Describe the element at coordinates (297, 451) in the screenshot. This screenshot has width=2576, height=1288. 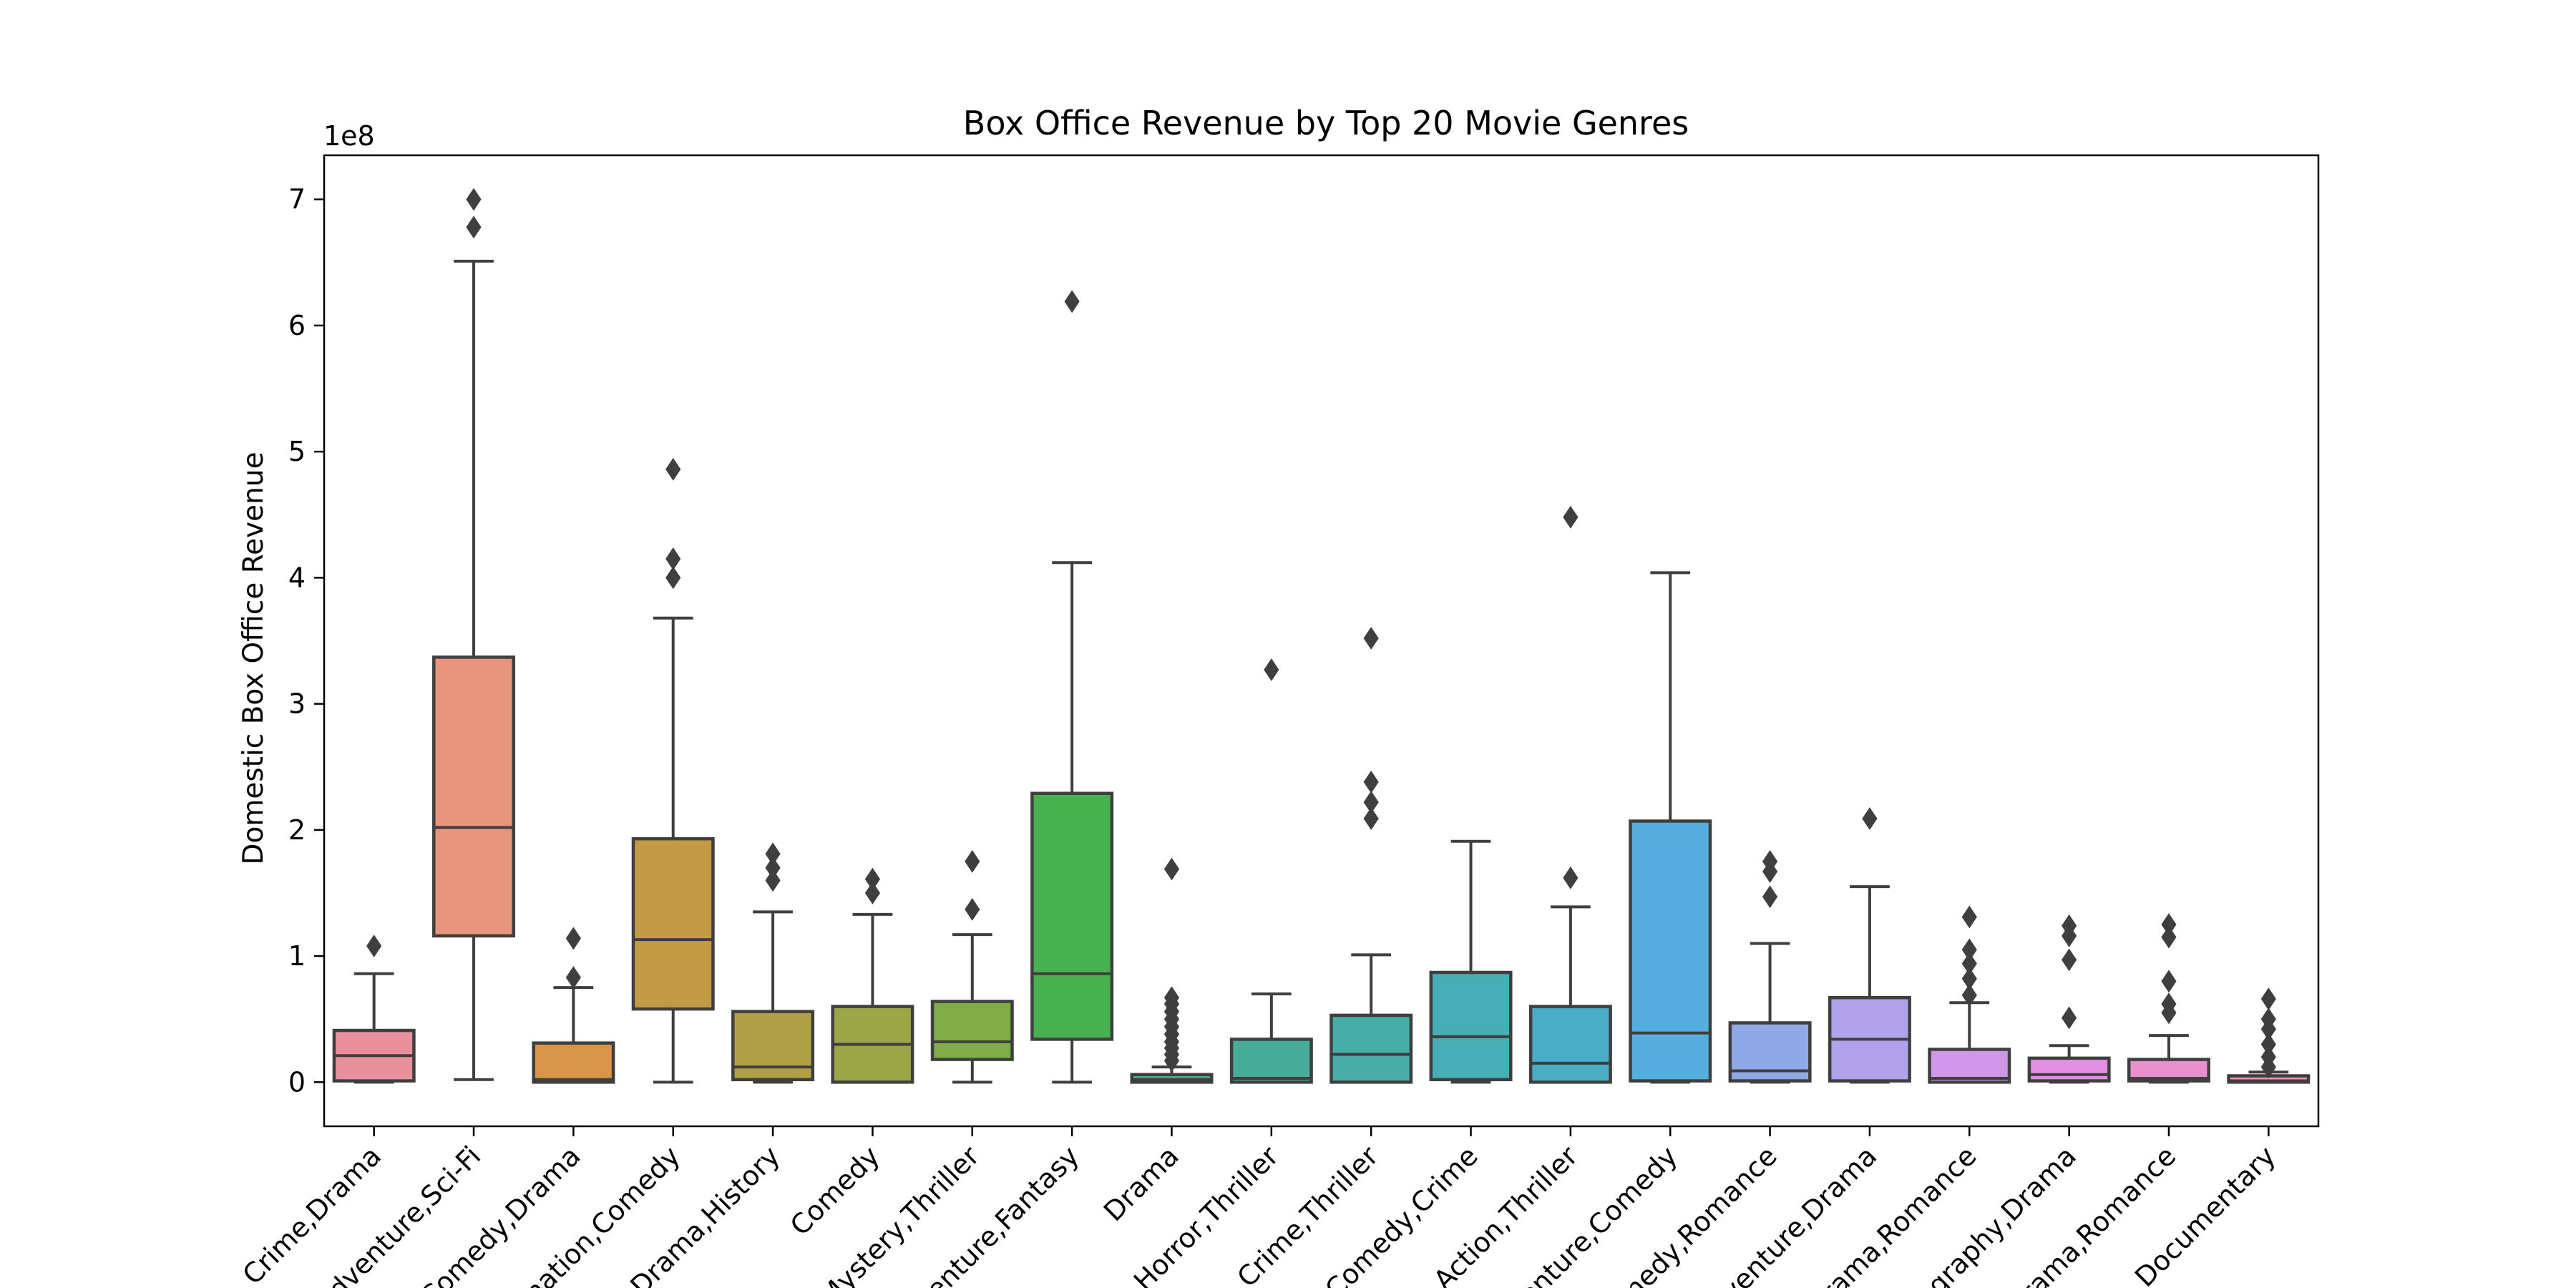
I see `y-tick-label: 5` at that location.